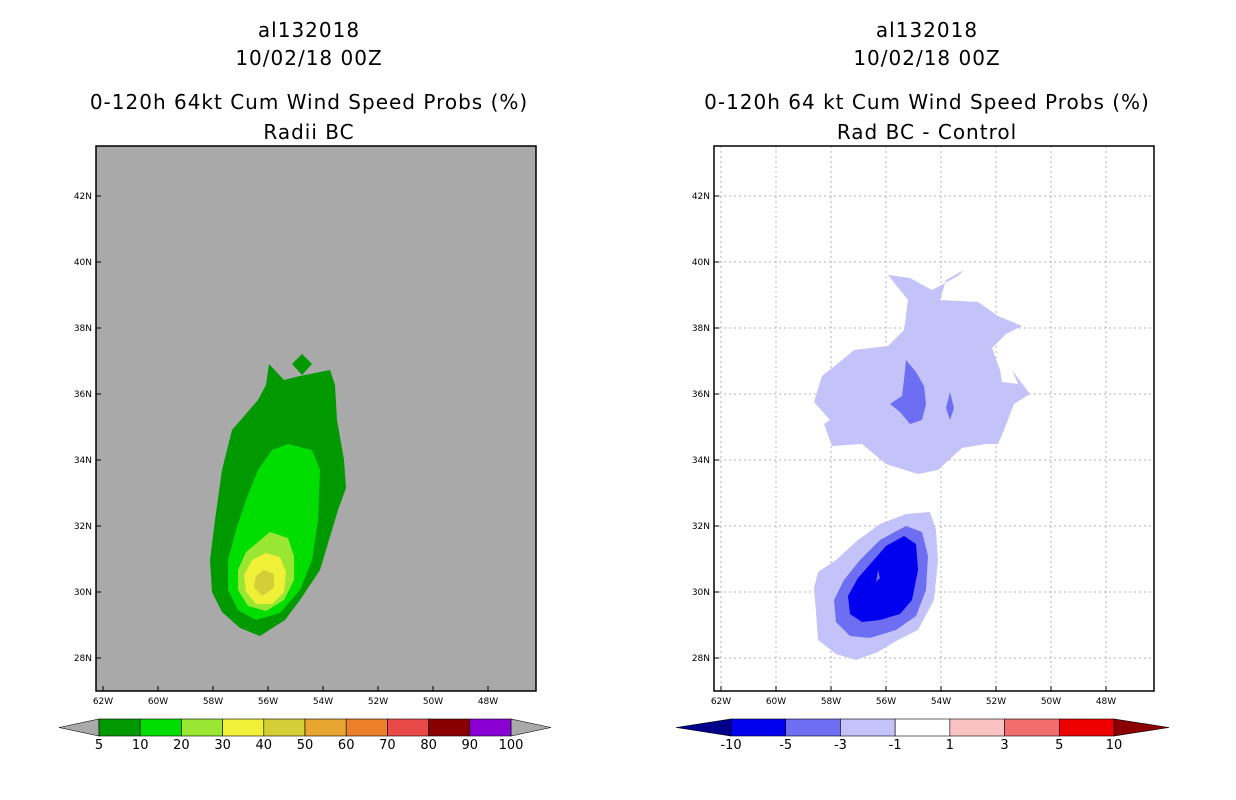 This screenshot has height=800, width=1236. What do you see at coordinates (470, 745) in the screenshot?
I see `colorbar-label: 90` at bounding box center [470, 745].